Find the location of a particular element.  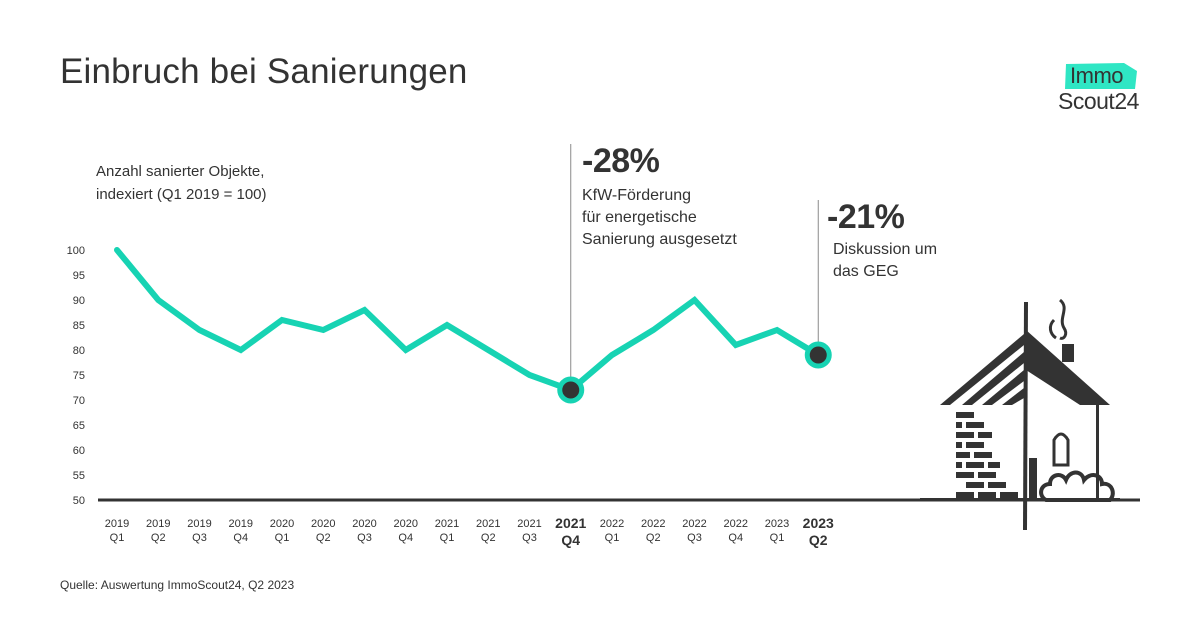

annotation-line: für energetische is located at coordinates (639, 217).